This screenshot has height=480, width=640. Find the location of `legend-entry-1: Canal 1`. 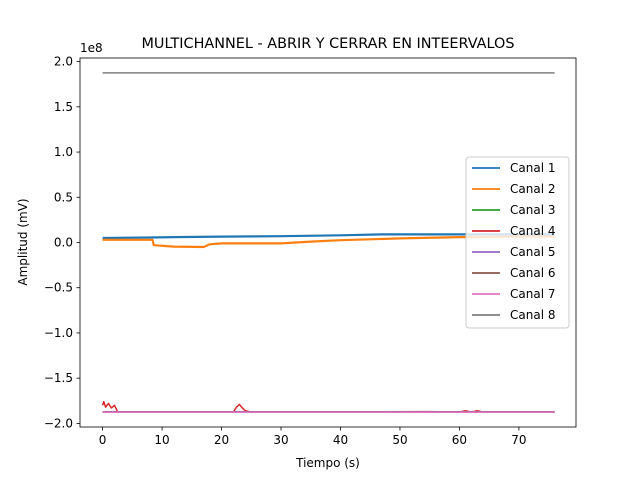

legend-entry-1: Canal 1 is located at coordinates (532, 168).